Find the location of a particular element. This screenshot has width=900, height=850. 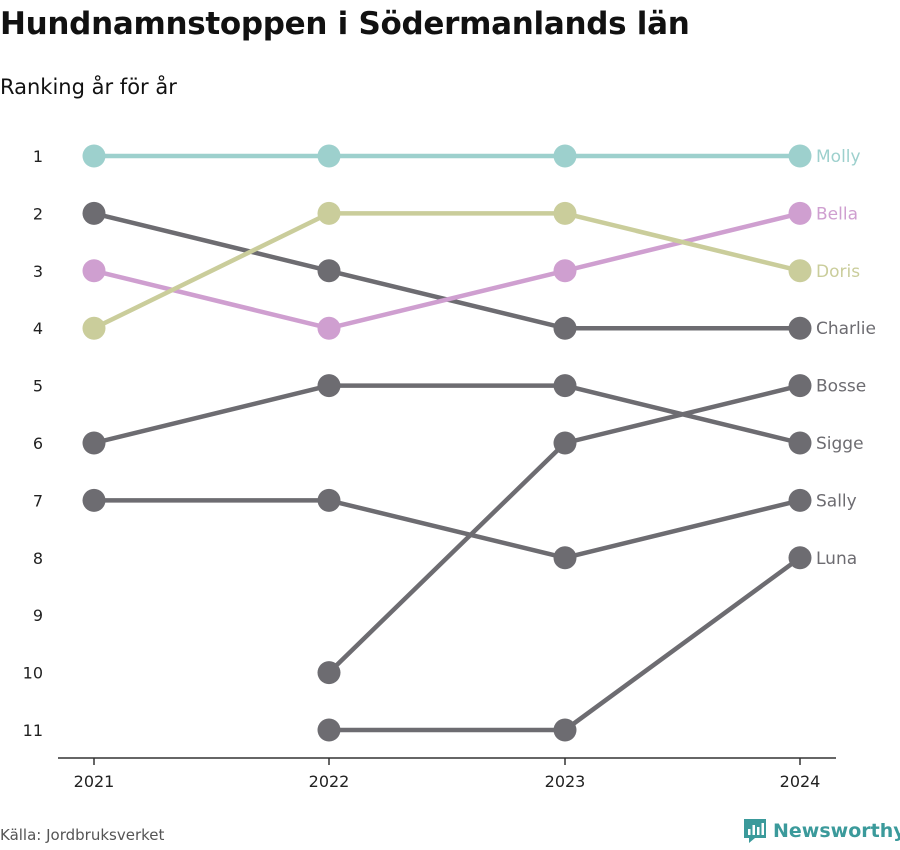

brand-logo: Newsworthy is located at coordinates (821, 831).